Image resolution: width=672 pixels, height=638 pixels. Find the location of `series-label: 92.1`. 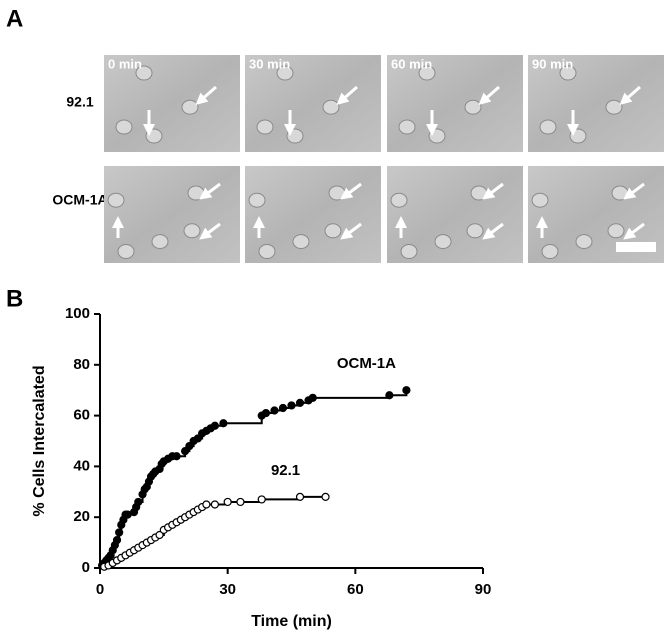

series-label: 92.1 is located at coordinates (285, 470).